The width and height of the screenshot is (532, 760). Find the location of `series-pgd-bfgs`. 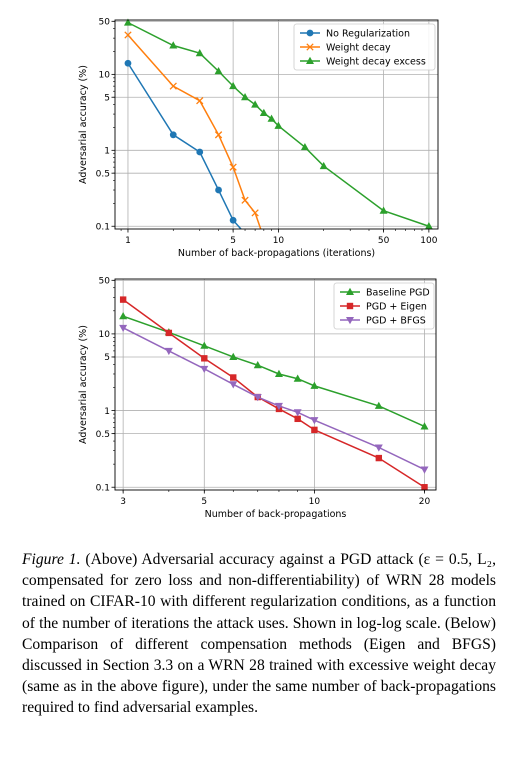

series-pgd-bfgs is located at coordinates (274, 399).